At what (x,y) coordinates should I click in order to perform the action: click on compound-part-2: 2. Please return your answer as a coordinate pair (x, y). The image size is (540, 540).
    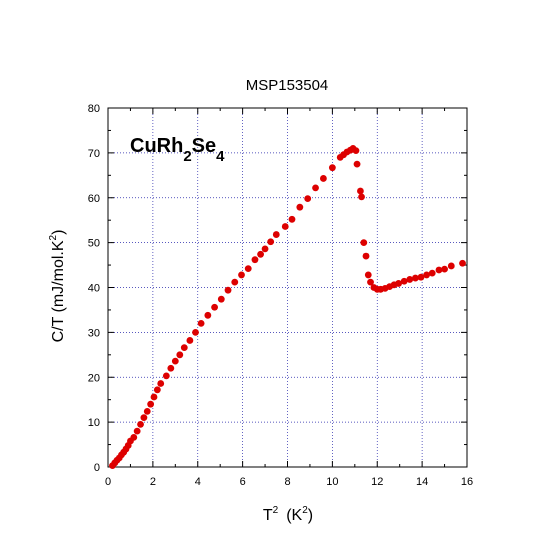
    Looking at the image, I should click on (187, 156).